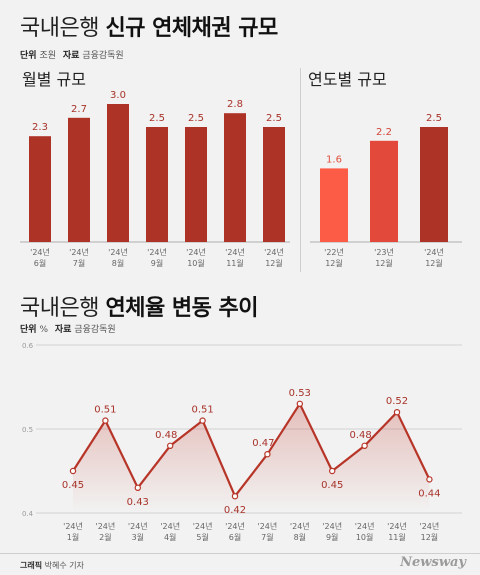  I want to click on source-label: 자료, so click(71, 56).